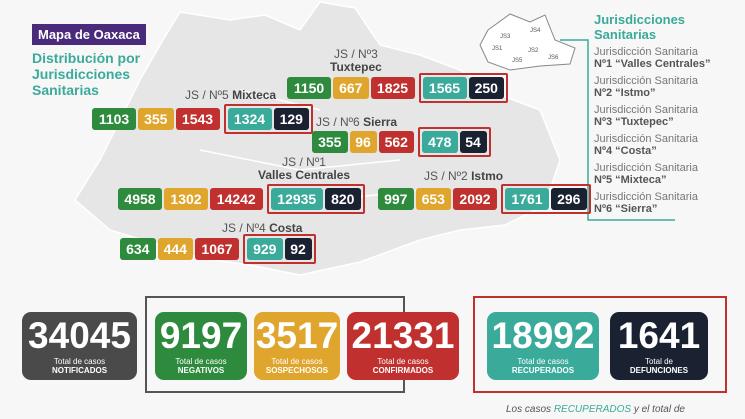  What do you see at coordinates (392, 88) in the screenshot?
I see `region-confirmados: 1825` at bounding box center [392, 88].